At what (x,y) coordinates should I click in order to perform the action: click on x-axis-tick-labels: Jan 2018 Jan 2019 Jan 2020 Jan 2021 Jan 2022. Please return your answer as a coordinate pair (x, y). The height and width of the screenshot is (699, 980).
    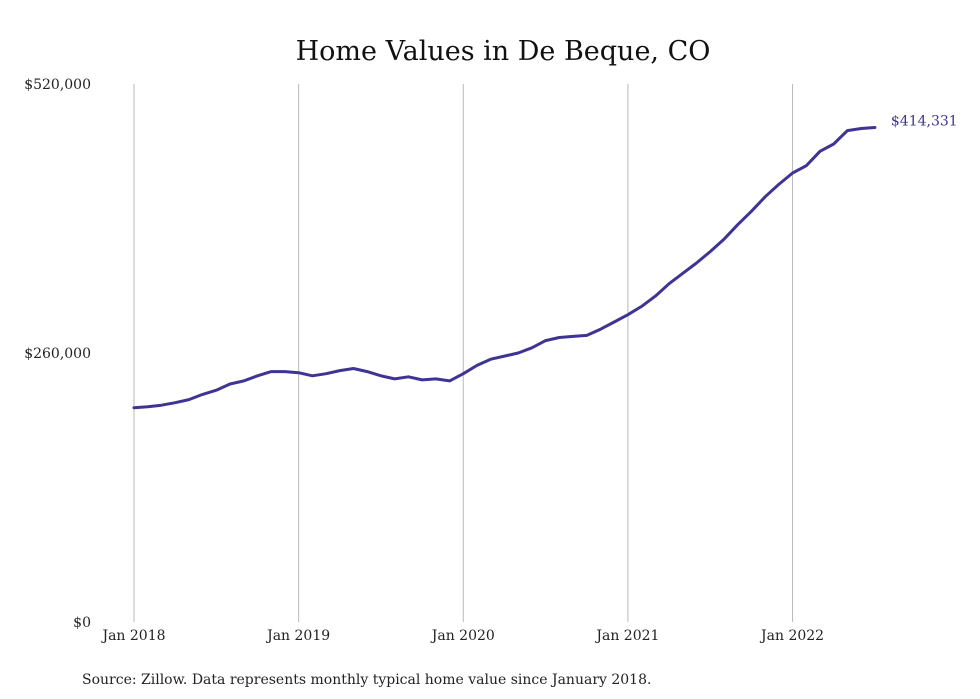
    Looking at the image, I should click on (462, 636).